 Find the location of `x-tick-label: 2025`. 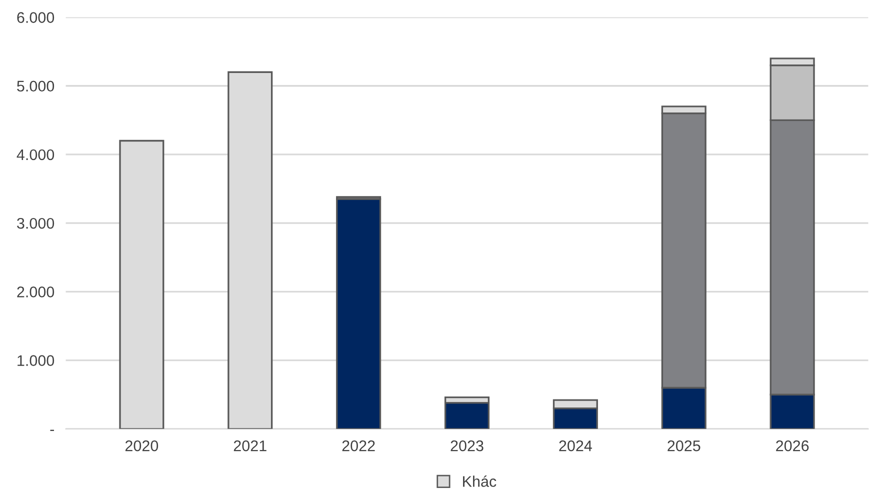

x-tick-label: 2025 is located at coordinates (684, 446).